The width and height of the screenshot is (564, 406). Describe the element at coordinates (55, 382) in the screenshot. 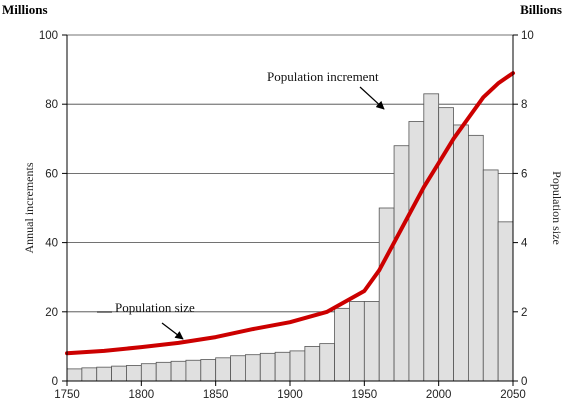

I see `y-left-tick-label-0: 0` at that location.